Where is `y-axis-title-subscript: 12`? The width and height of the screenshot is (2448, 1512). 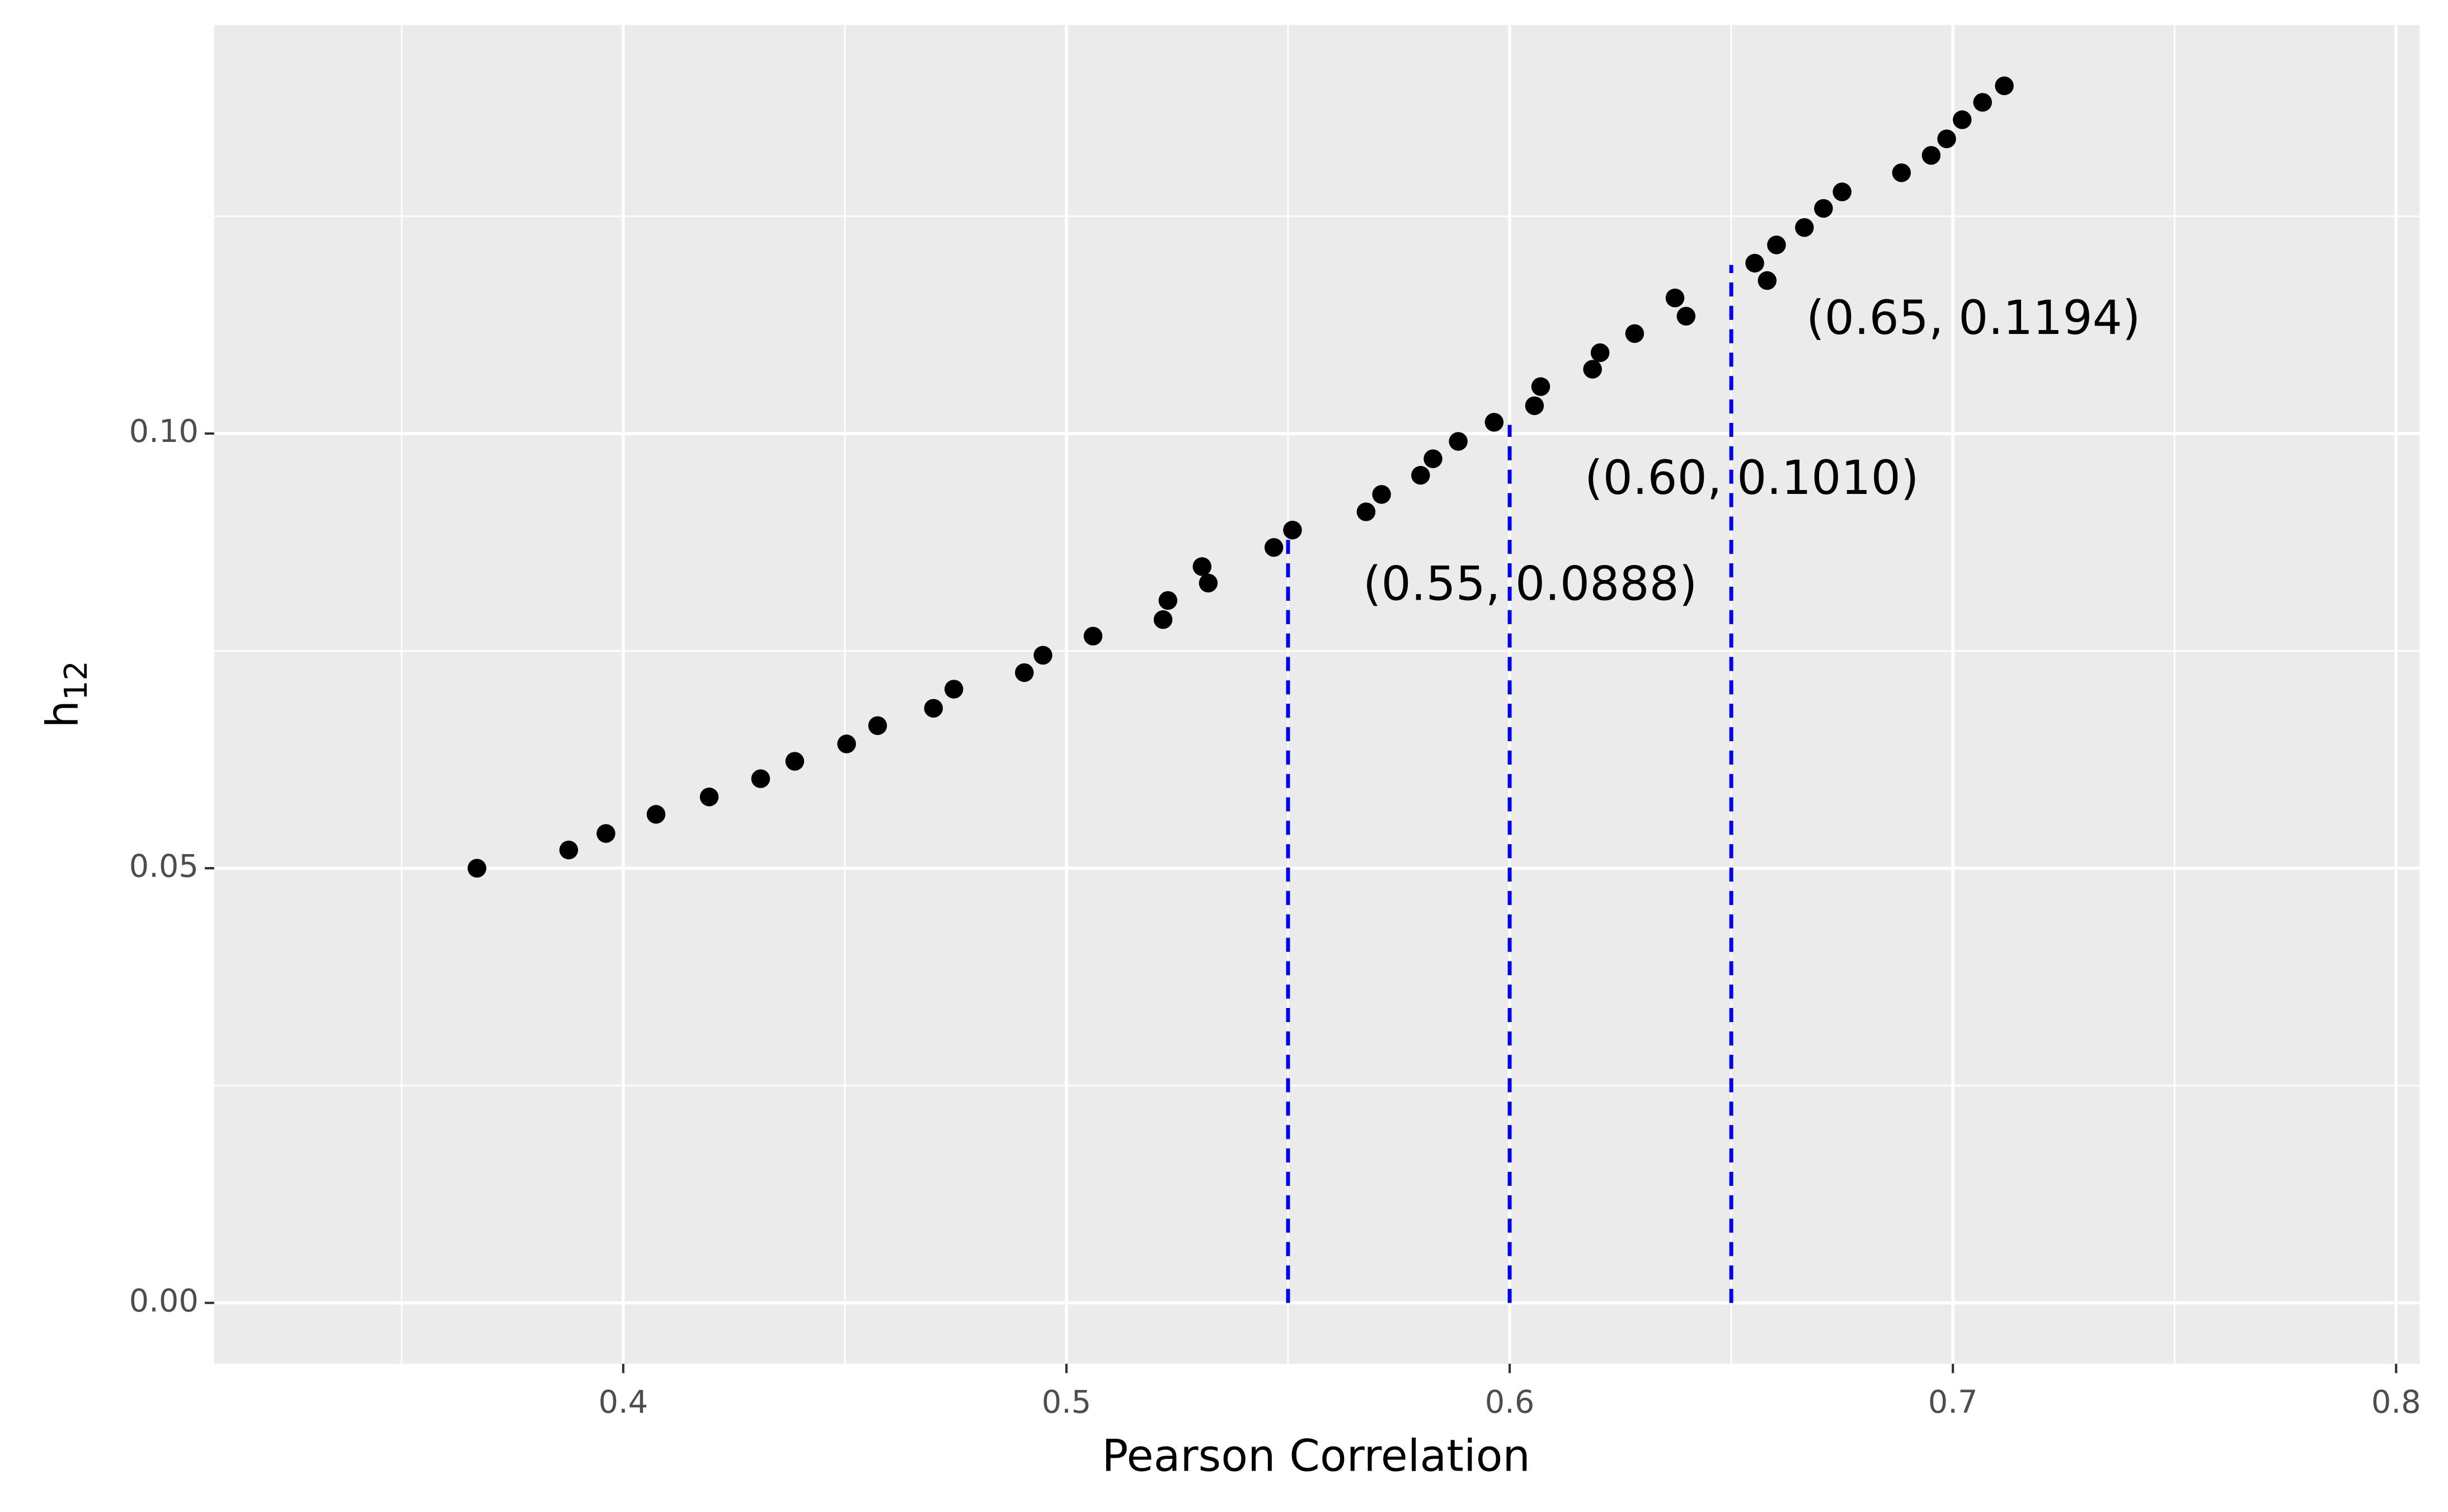 y-axis-title-subscript: 12 is located at coordinates (76, 680).